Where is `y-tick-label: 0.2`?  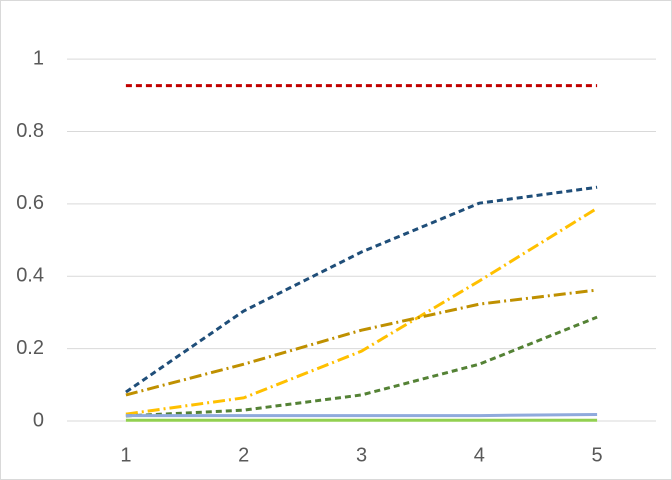
y-tick-label: 0.2 is located at coordinates (30, 348).